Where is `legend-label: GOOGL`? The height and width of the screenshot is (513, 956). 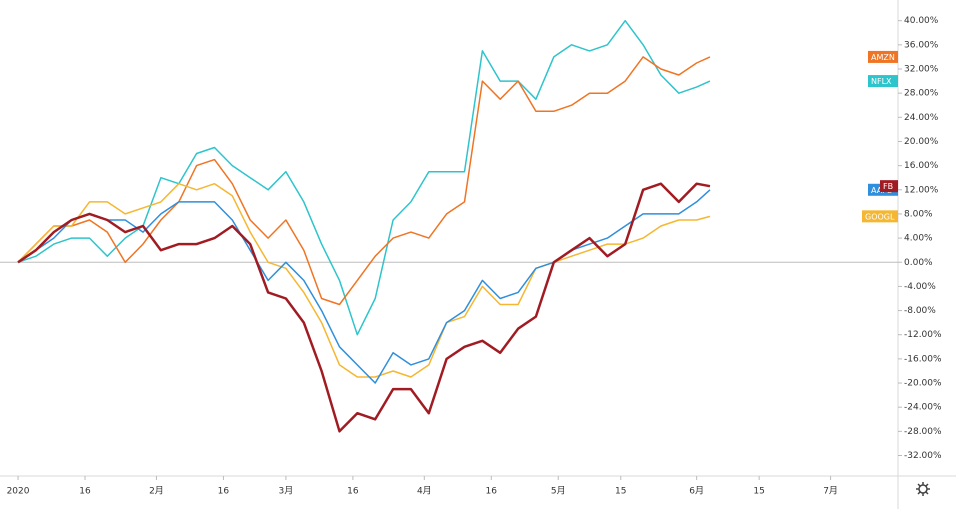
legend-label: GOOGL is located at coordinates (880, 216).